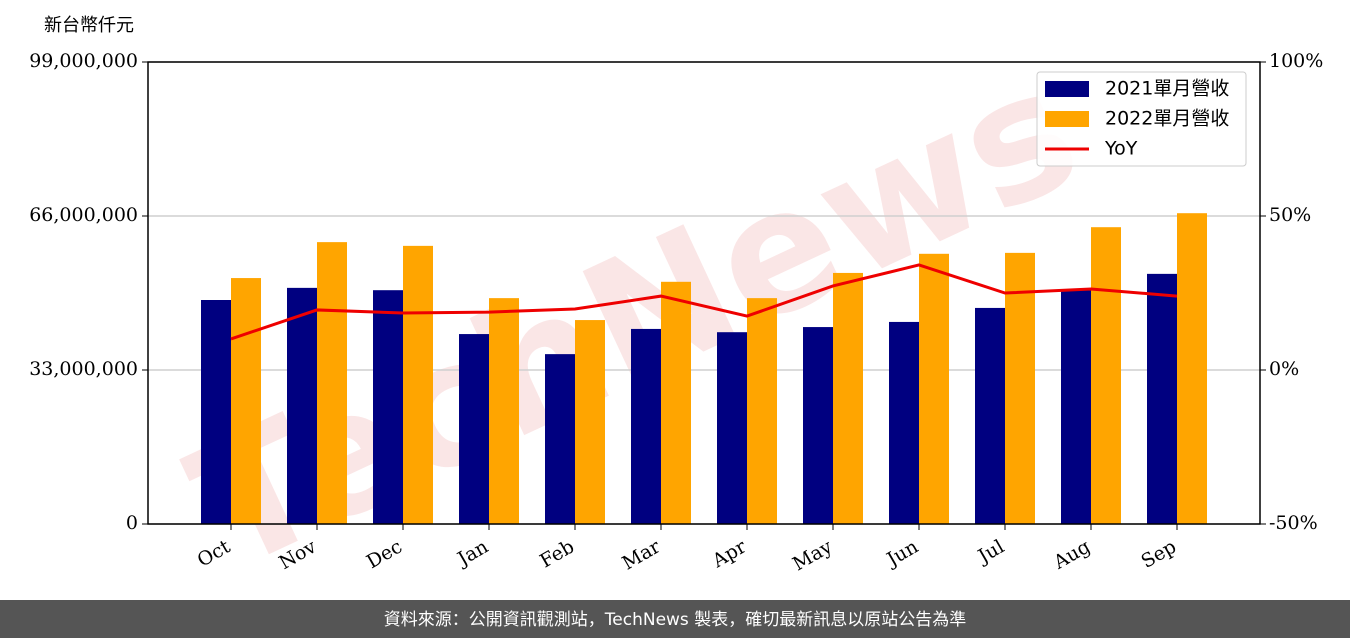  What do you see at coordinates (641, 554) in the screenshot?
I see `x-tick-label: Mar` at bounding box center [641, 554].